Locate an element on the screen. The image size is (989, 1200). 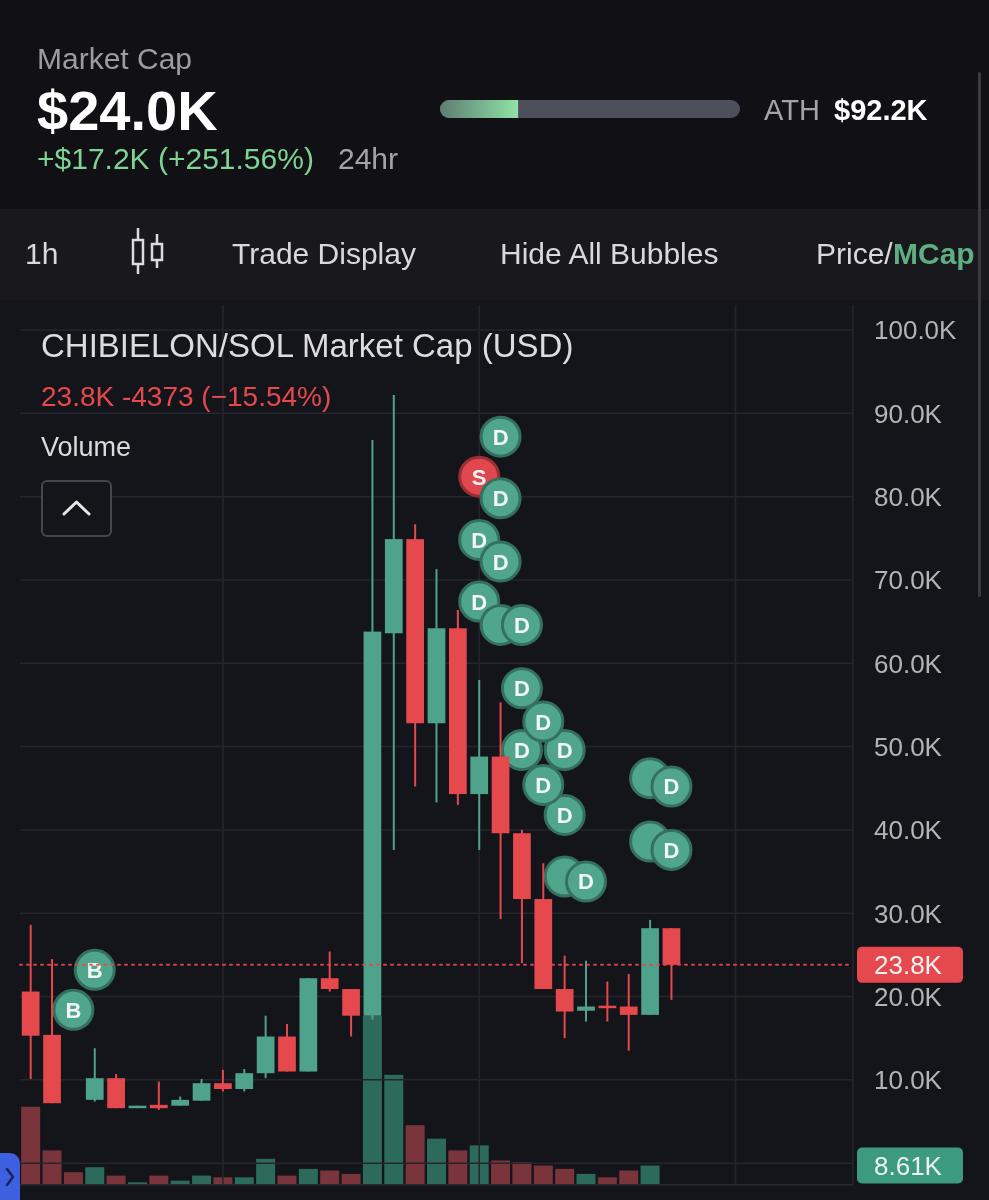
text: $92.2K is located at coordinates (881, 110).